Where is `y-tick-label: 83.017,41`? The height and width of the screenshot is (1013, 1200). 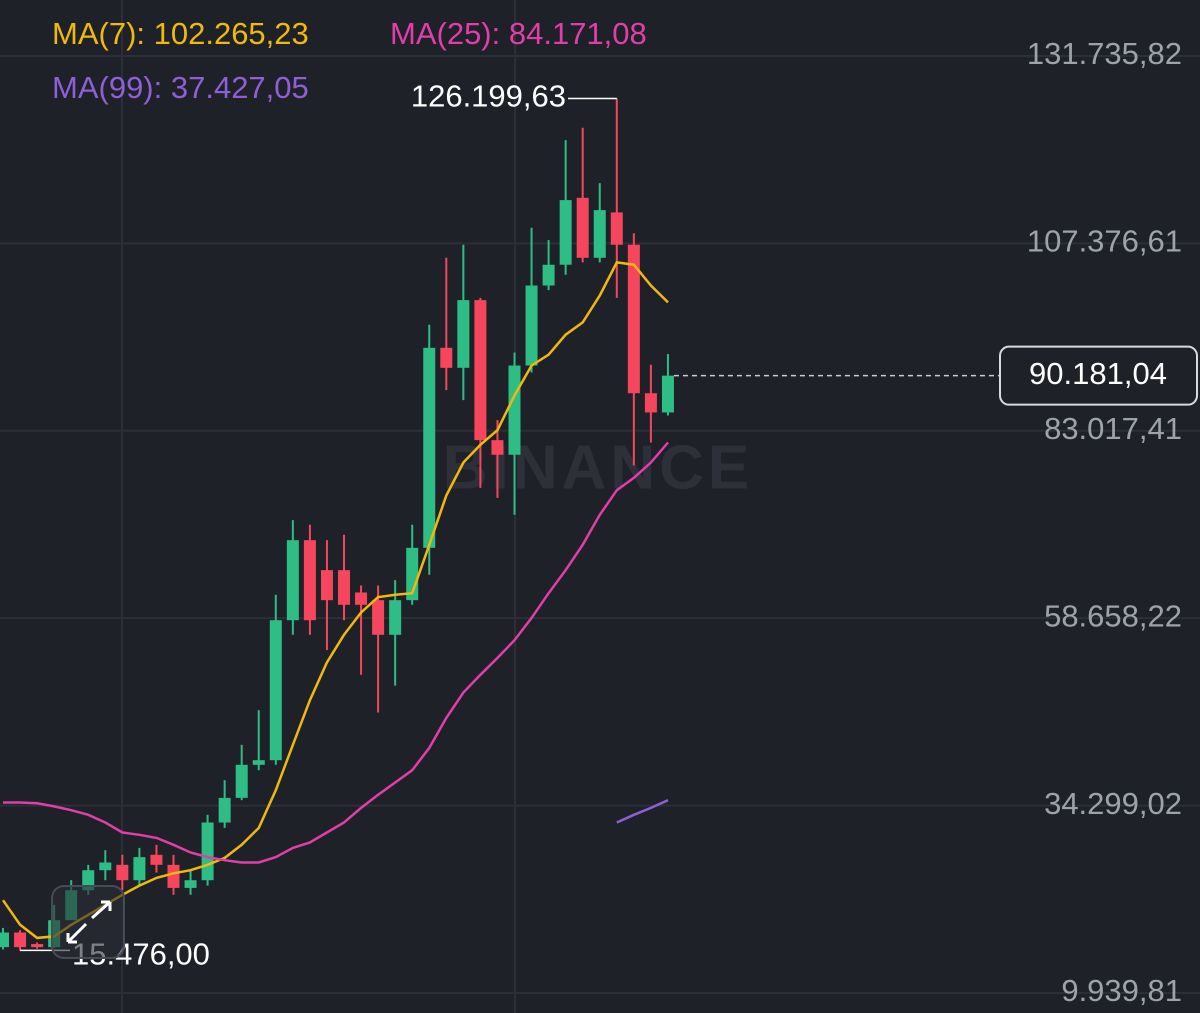
y-tick-label: 83.017,41 is located at coordinates (1113, 428).